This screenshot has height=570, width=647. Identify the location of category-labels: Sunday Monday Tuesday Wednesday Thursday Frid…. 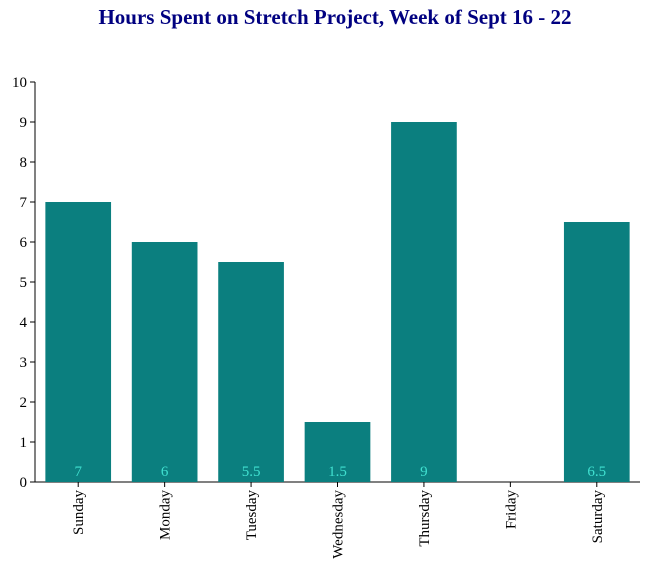
(338, 524).